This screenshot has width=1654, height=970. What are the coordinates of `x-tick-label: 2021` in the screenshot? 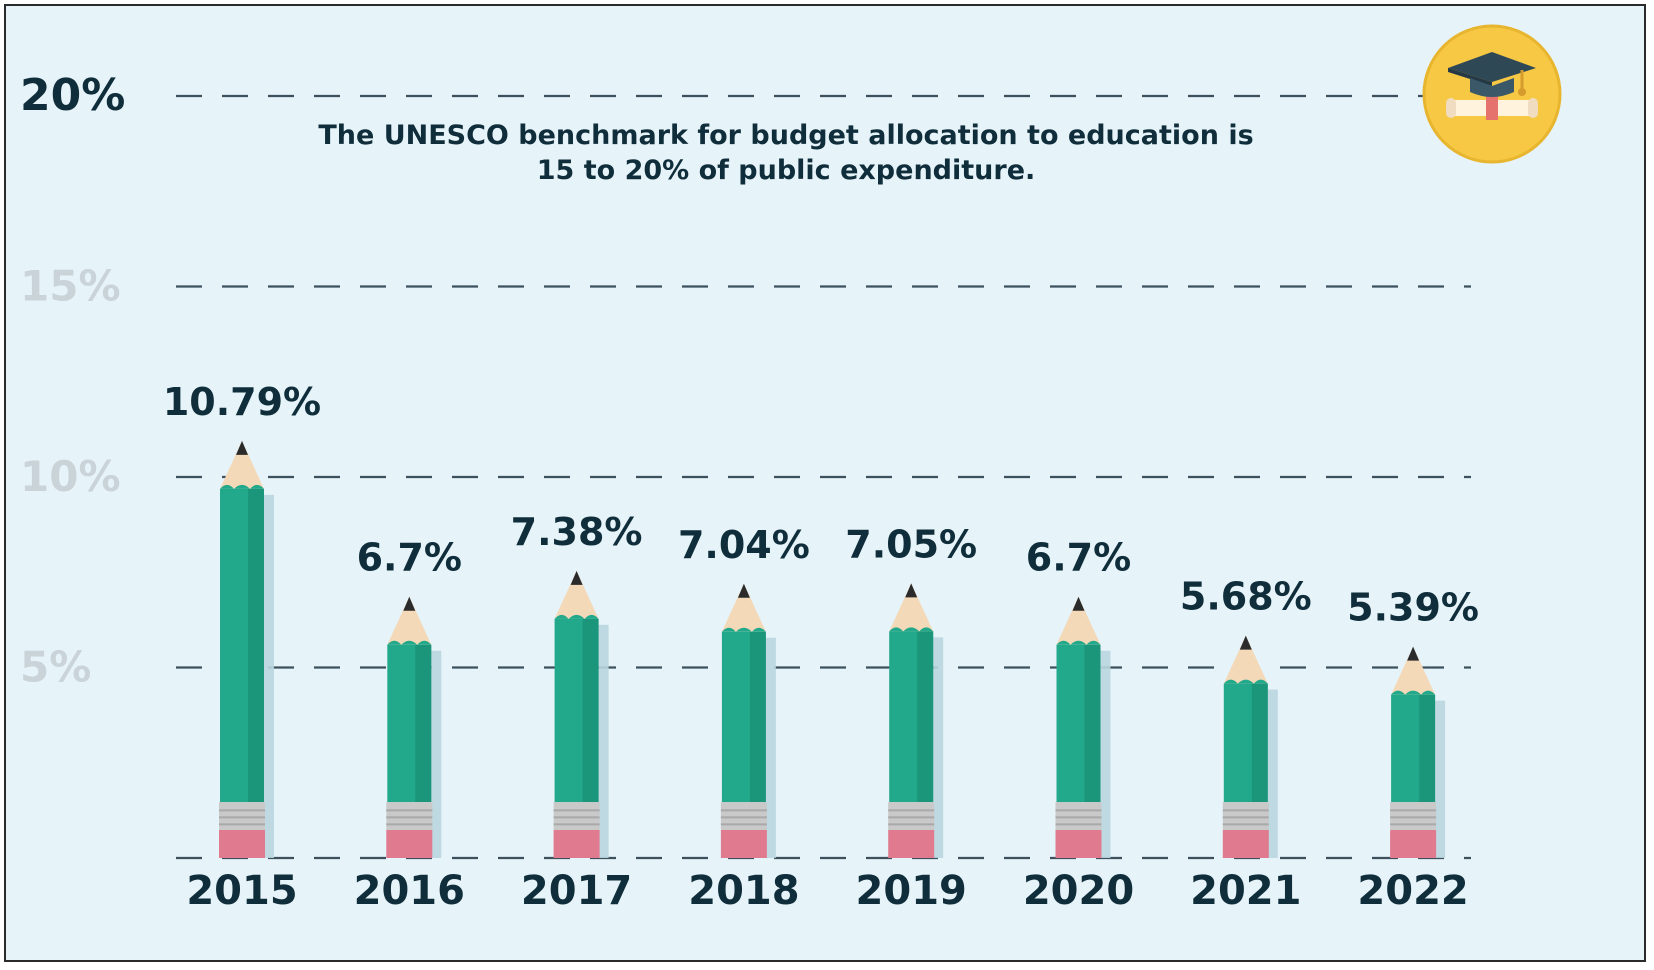 It's located at (1245, 891).